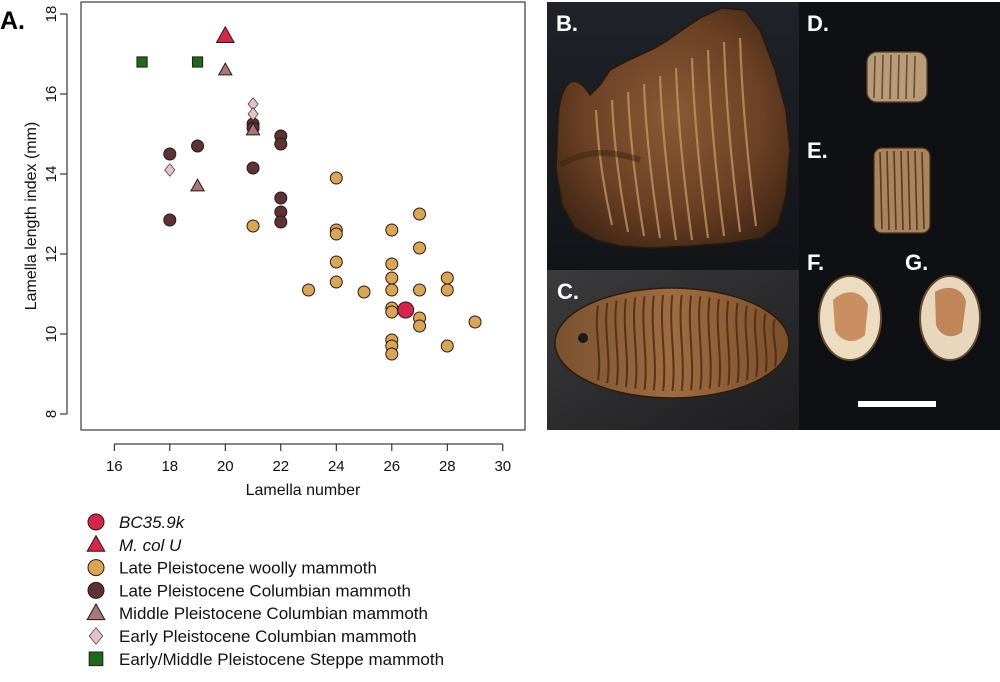 Image resolution: width=1000 pixels, height=682 pixels. I want to click on x-tick-label: 26, so click(391, 466).